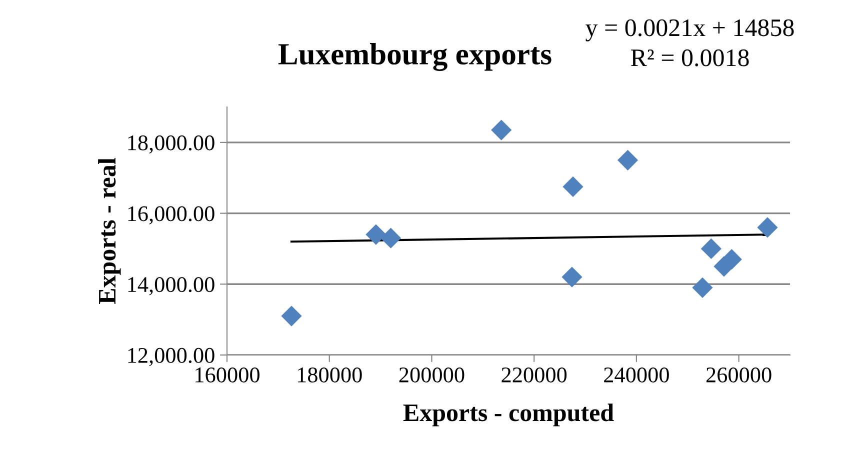 This screenshot has height=473, width=851. What do you see at coordinates (690, 30) in the screenshot?
I see `text: y = 0.0021x + 14858` at bounding box center [690, 30].